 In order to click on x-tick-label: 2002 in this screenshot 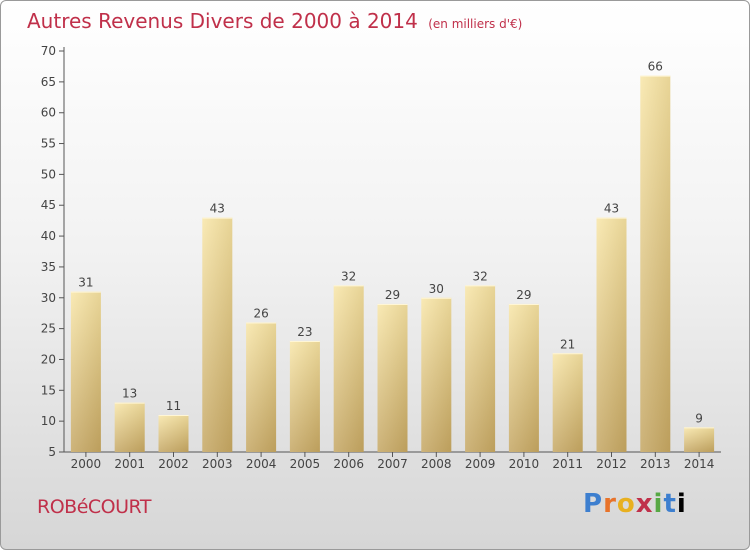, I will do `click(173, 464)`.